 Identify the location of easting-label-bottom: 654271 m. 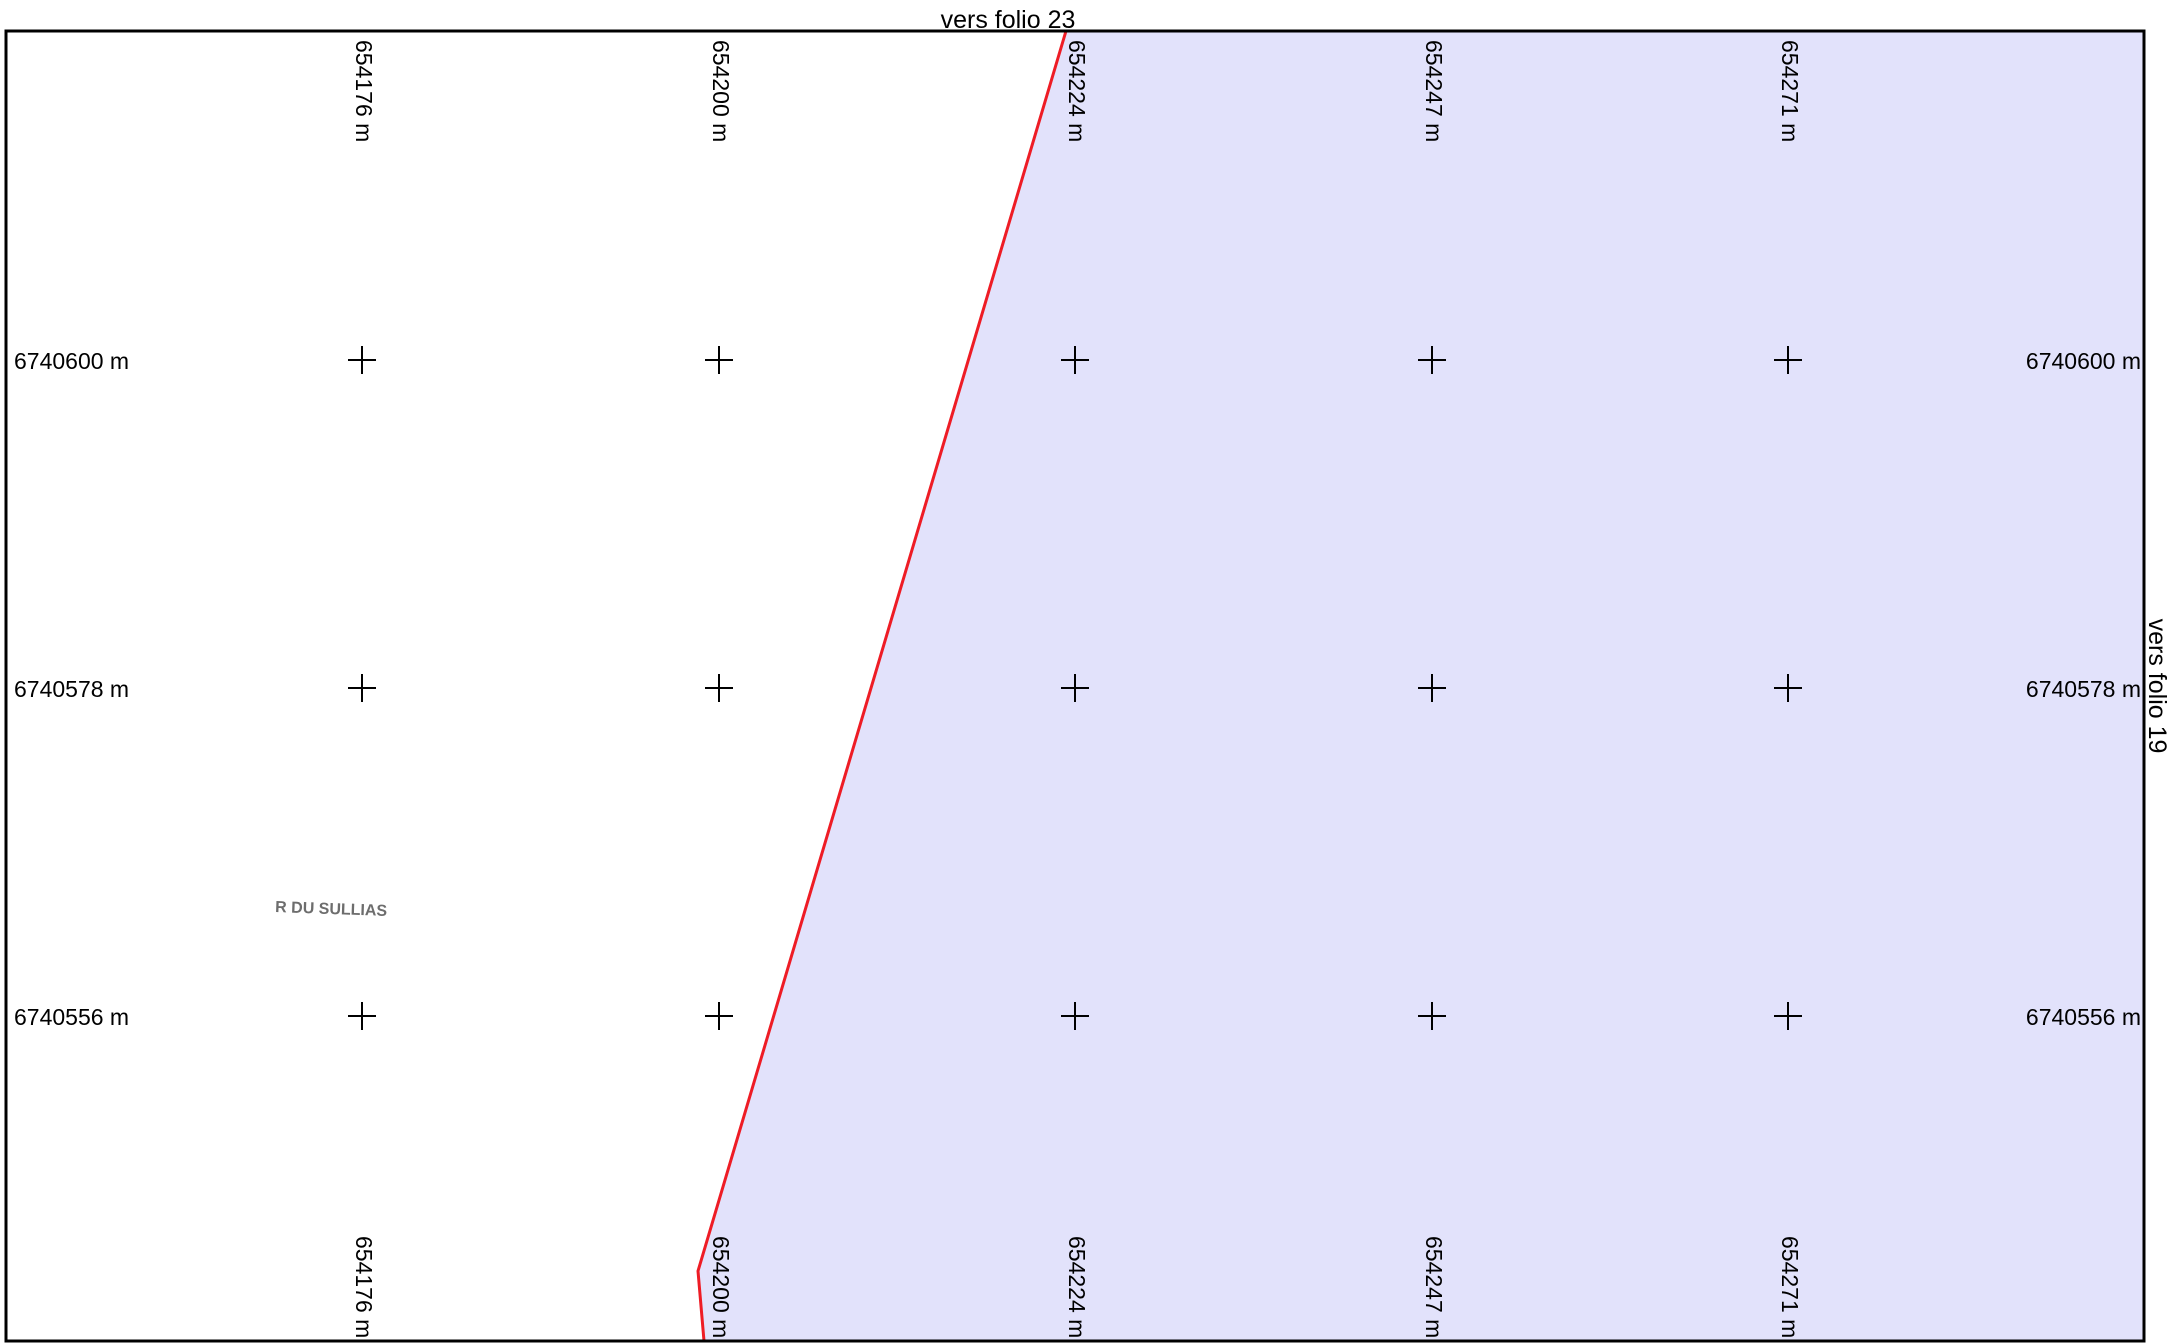
(1790, 1287).